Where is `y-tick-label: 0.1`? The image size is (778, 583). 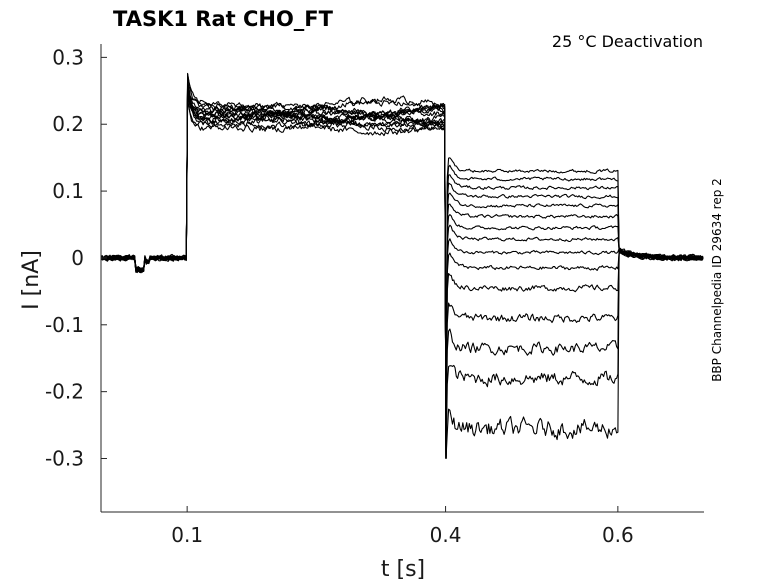 y-tick-label: 0.1 is located at coordinates (68, 191).